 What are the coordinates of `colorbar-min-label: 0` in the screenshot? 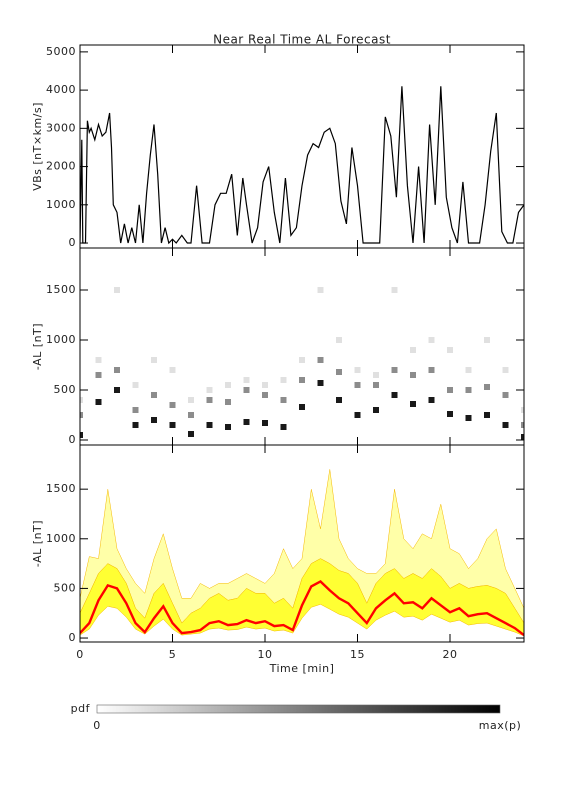 It's located at (97, 725).